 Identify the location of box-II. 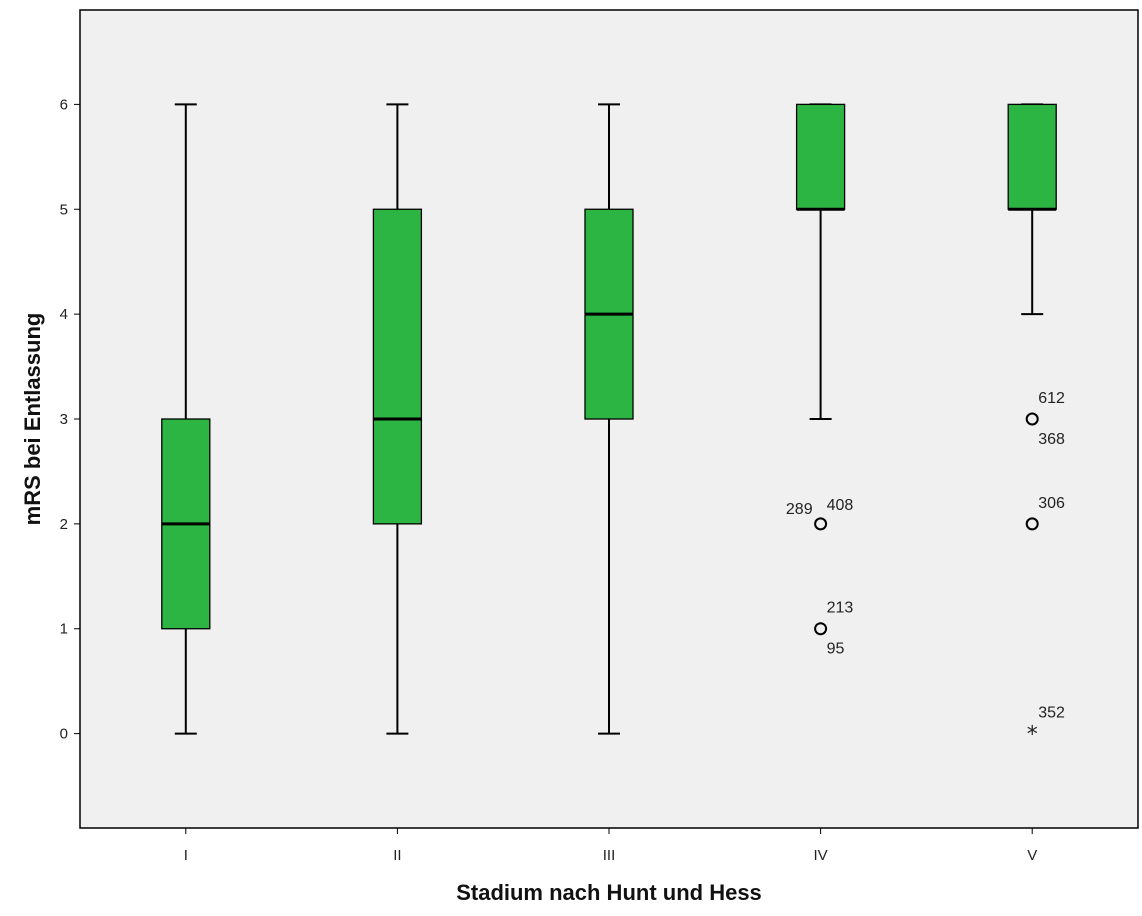
(397, 419).